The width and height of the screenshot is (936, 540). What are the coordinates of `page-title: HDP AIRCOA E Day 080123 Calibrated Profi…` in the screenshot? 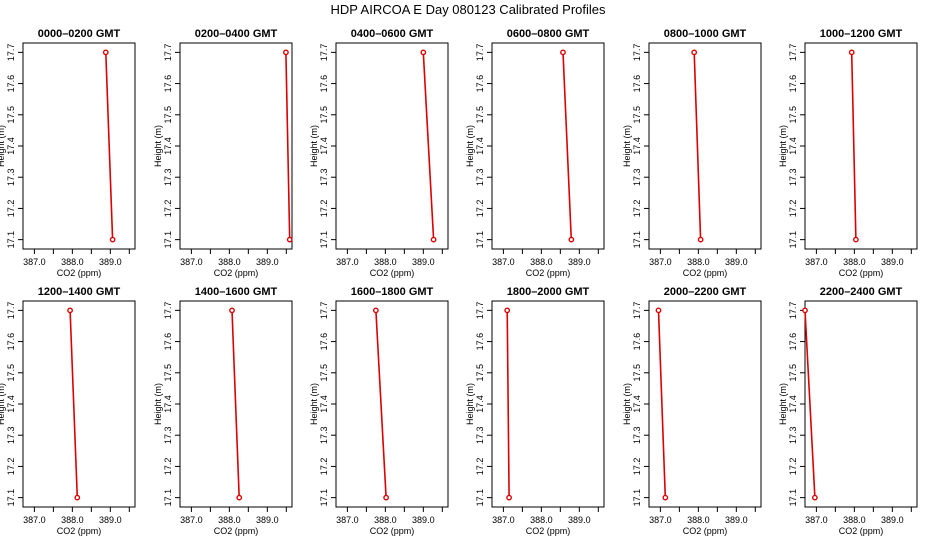 It's located at (468, 9).